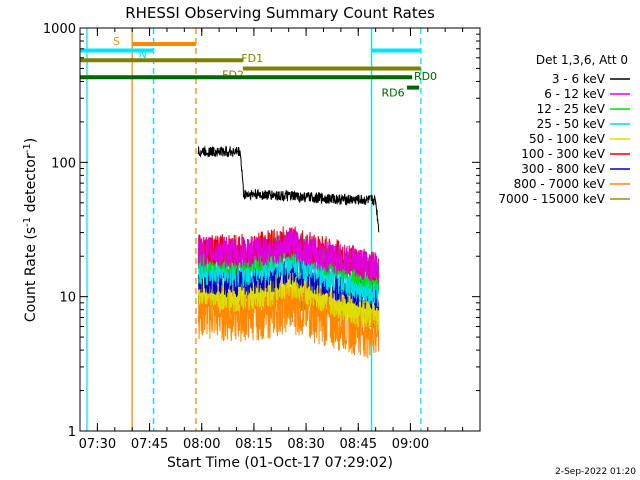 This screenshot has width=640, height=480. I want to click on y-tick-label: 1000, so click(59, 29).